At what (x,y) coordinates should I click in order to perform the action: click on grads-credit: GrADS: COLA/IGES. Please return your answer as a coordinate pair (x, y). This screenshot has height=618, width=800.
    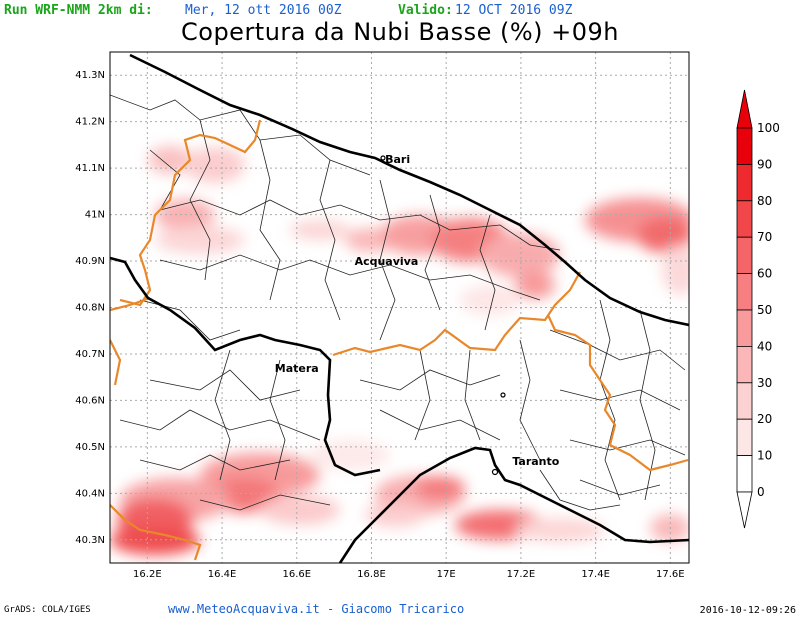
    Looking at the image, I should click on (47, 610).